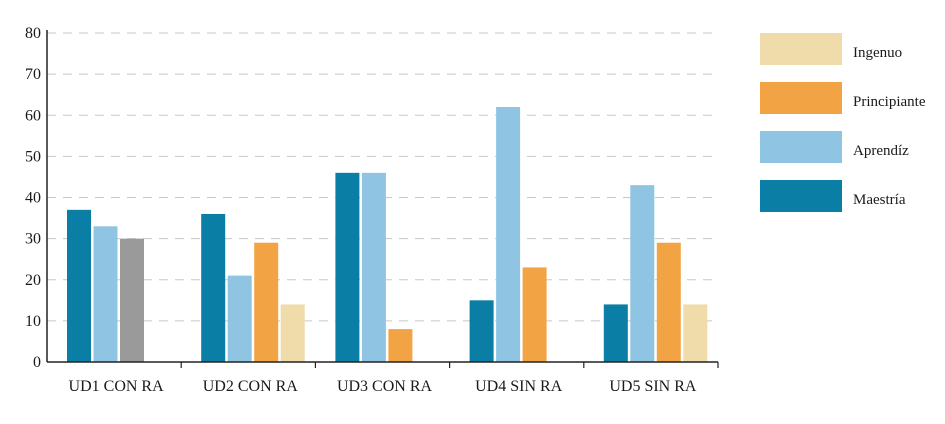 Image resolution: width=945 pixels, height=424 pixels. What do you see at coordinates (33, 74) in the screenshot?
I see `y-tick-label: 70` at bounding box center [33, 74].